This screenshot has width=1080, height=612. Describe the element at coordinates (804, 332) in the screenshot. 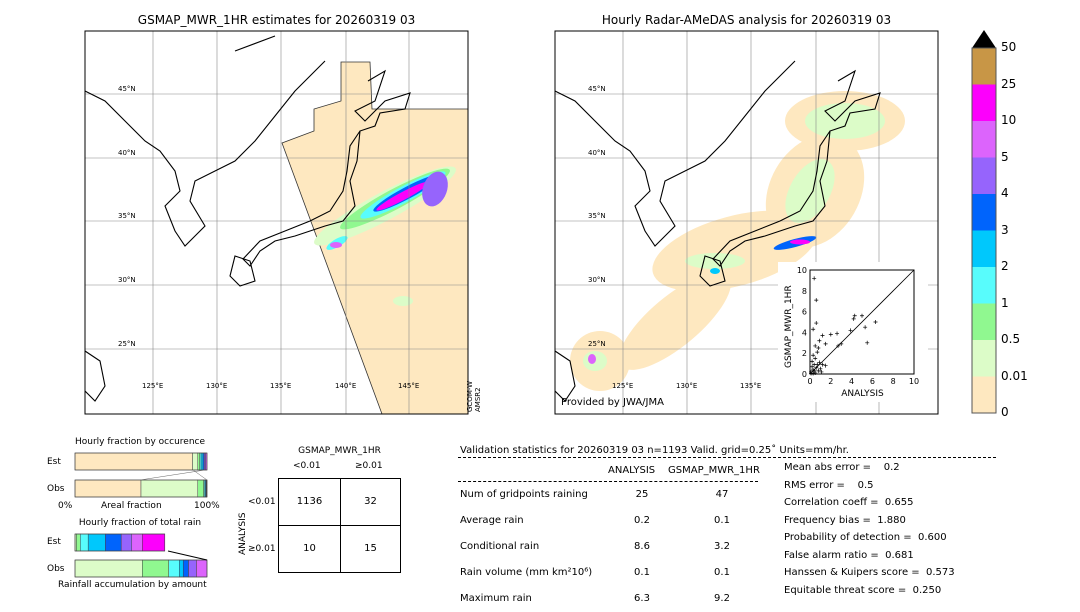

I see `y-tick-label: 4` at that location.